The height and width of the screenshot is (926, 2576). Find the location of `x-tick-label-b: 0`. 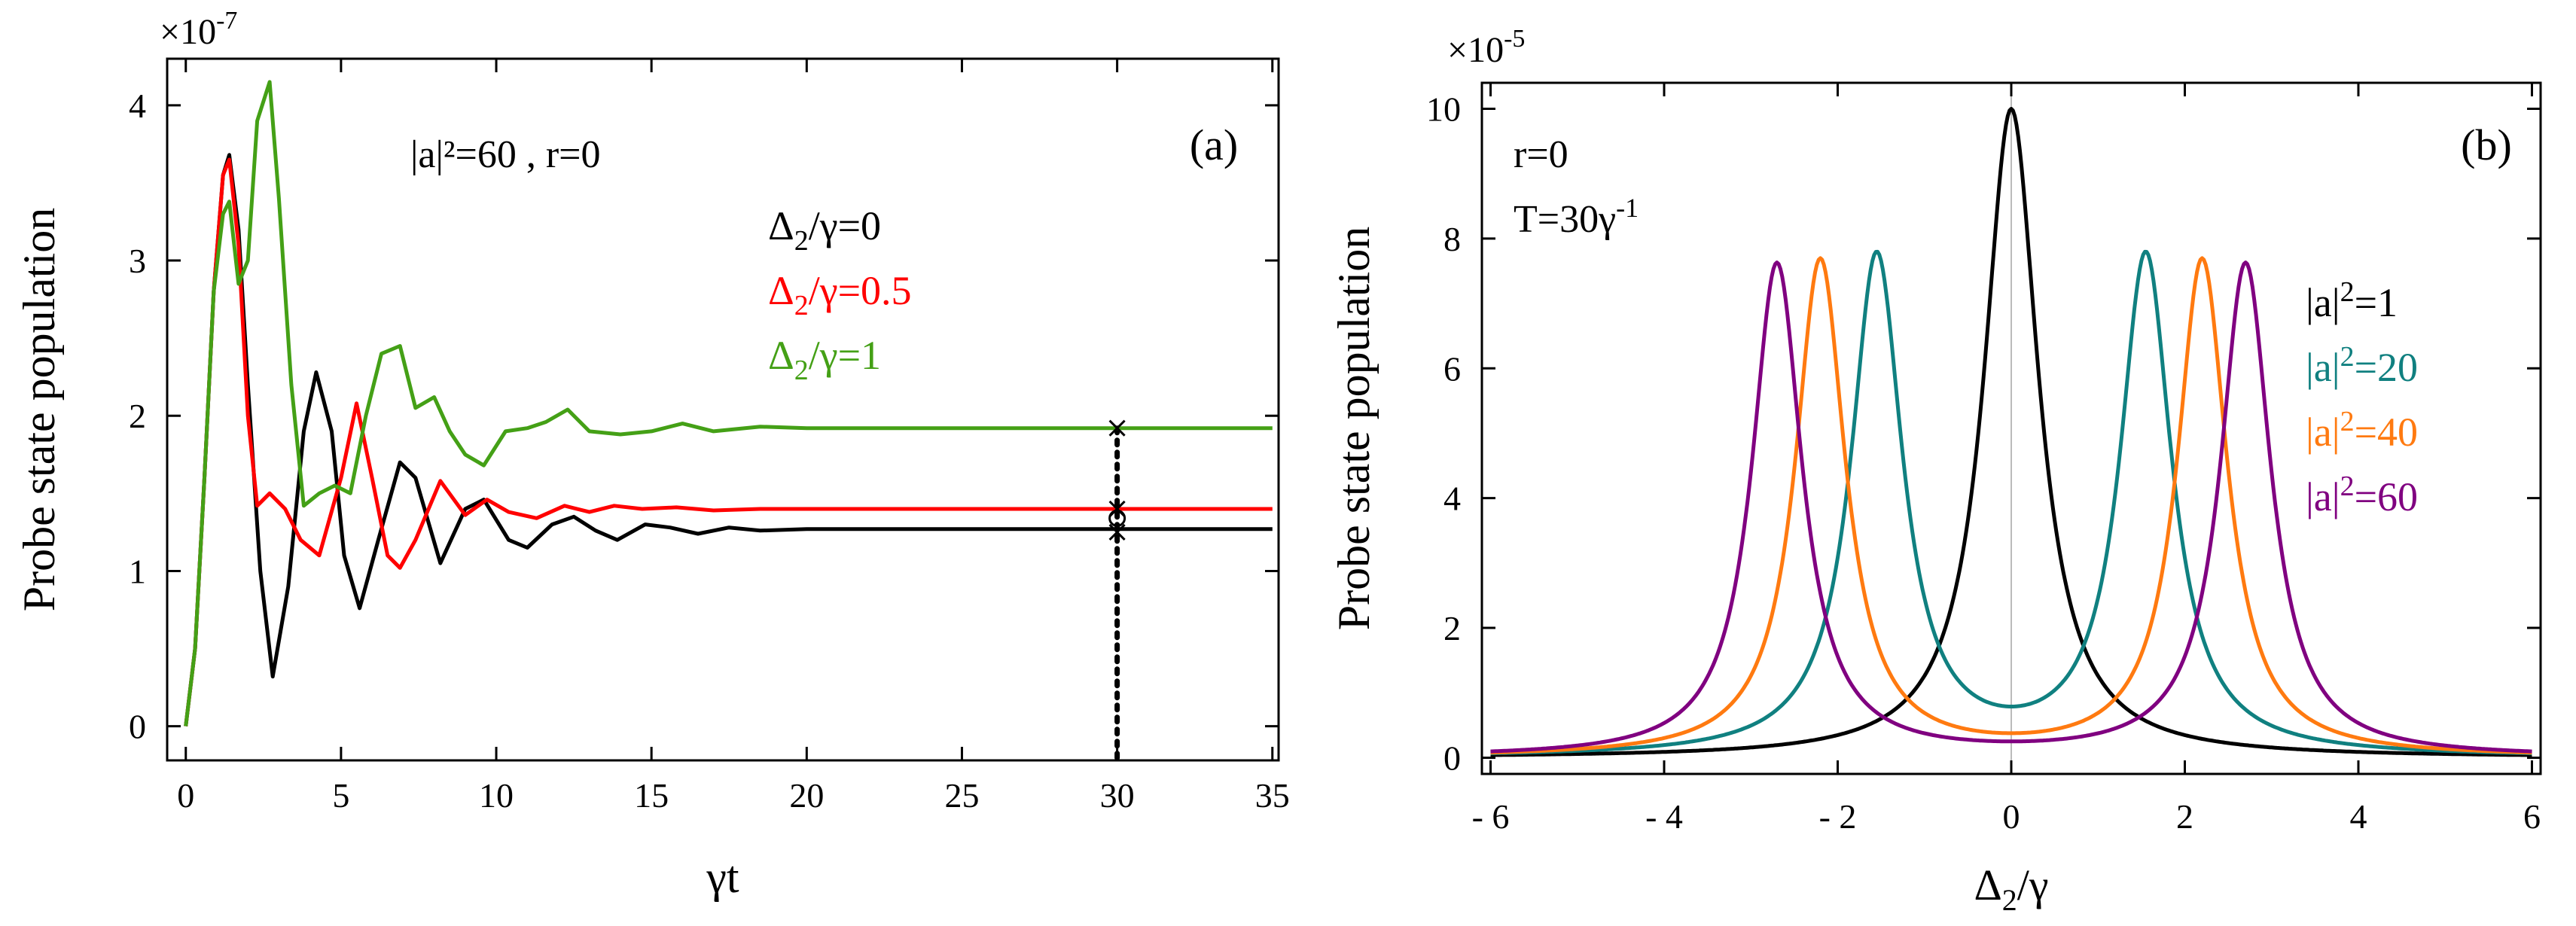

x-tick-label-b: 0 is located at coordinates (2011, 816).